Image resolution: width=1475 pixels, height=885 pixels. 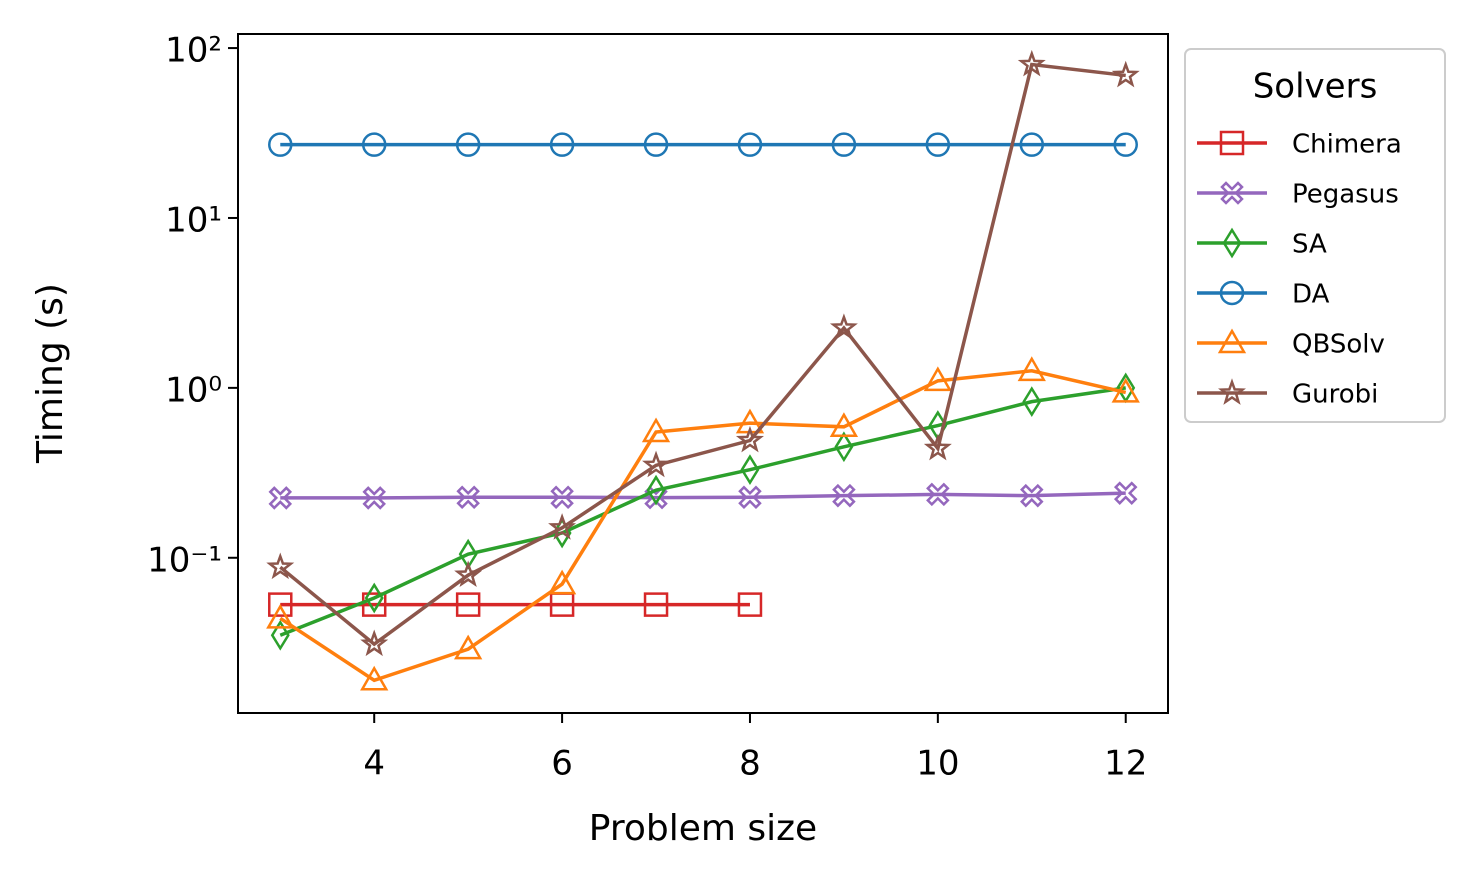 I want to click on legend-label: QBSolv, so click(x=1338, y=345).